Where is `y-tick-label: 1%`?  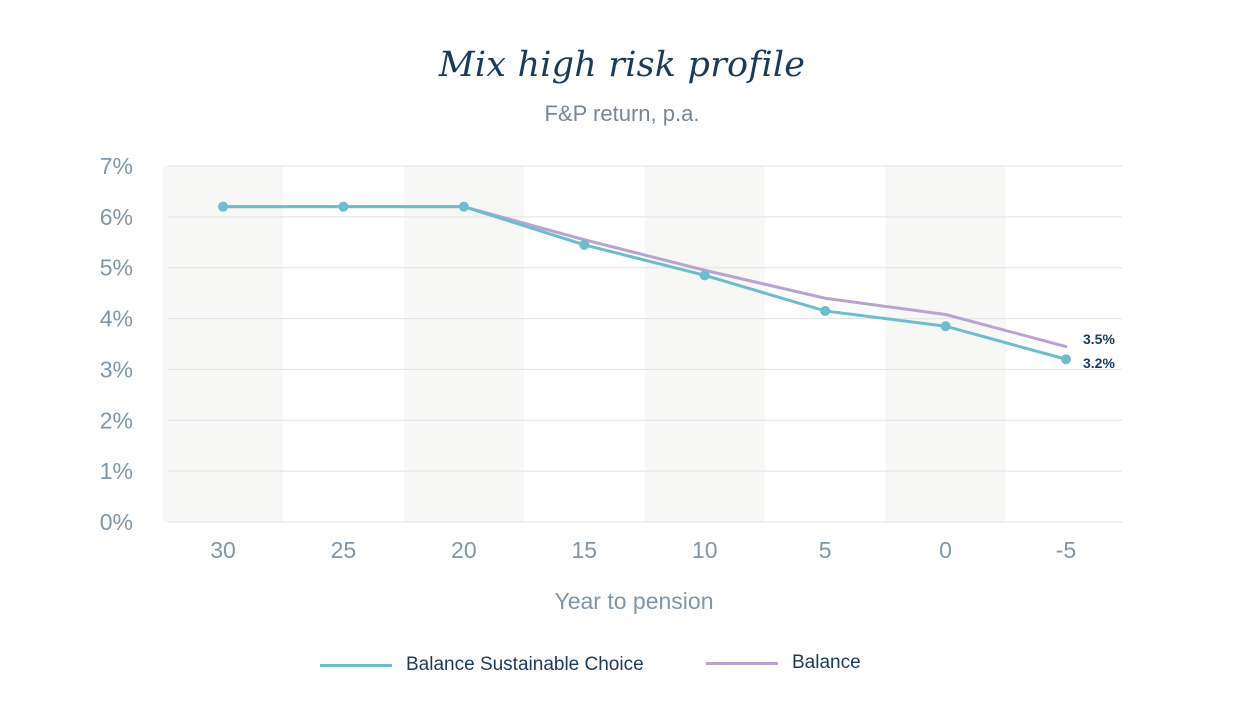
y-tick-label: 1% is located at coordinates (116, 471).